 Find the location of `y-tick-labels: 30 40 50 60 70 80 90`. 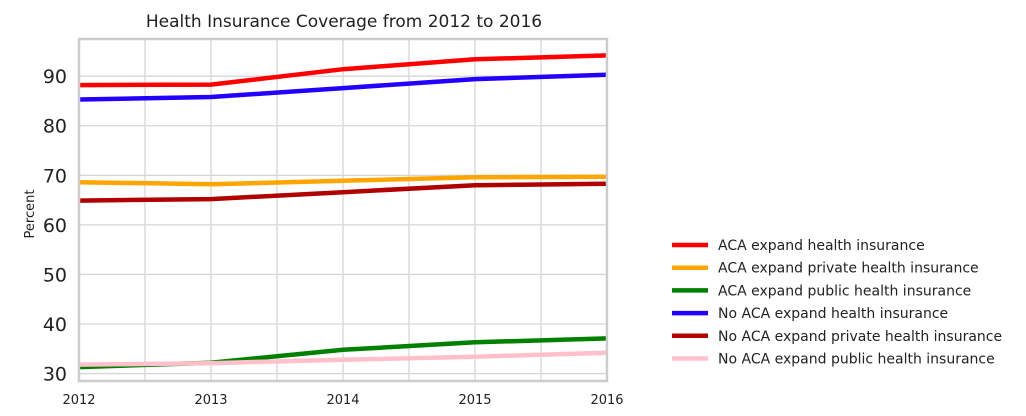

y-tick-labels: 30 40 50 60 70 80 90 is located at coordinates (55, 225).